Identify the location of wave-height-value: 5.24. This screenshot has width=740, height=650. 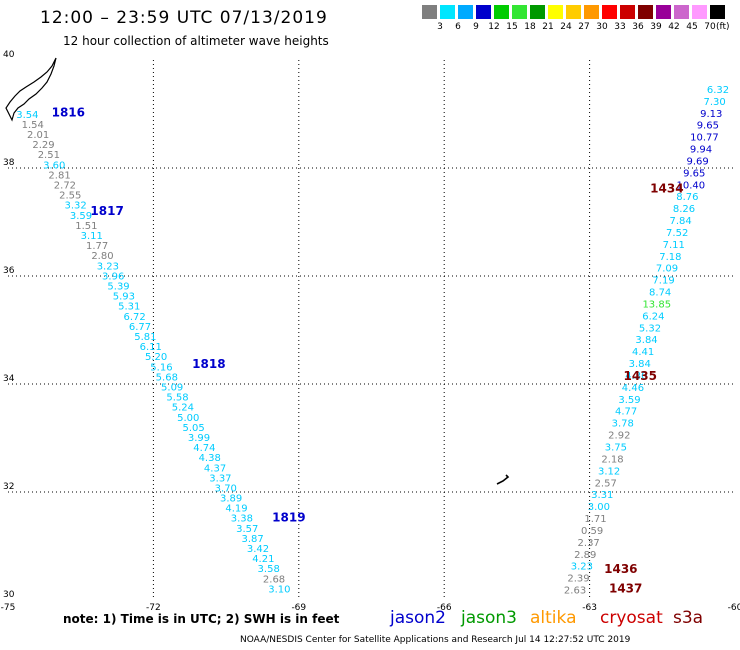
(183, 408).